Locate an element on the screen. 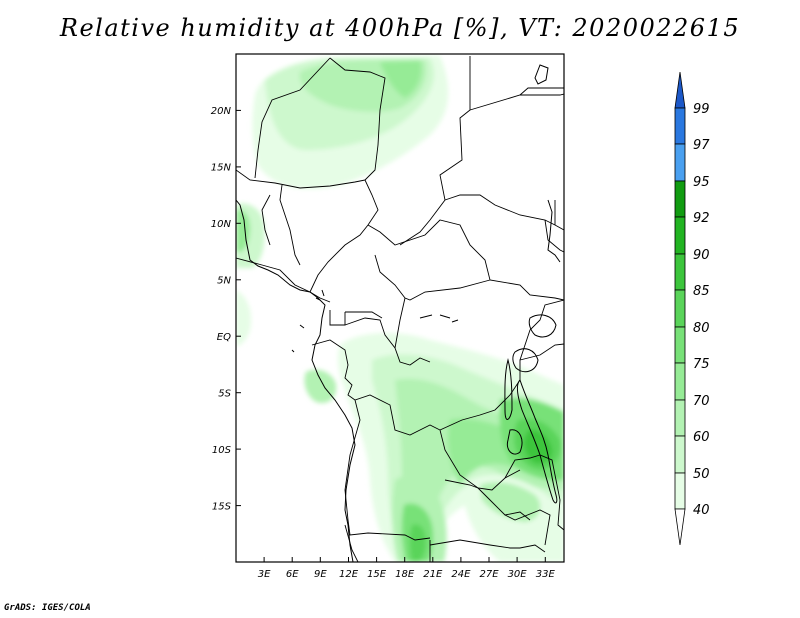 This screenshot has height=618, width=800. y-tick-label-eq: EQ is located at coordinates (224, 337).